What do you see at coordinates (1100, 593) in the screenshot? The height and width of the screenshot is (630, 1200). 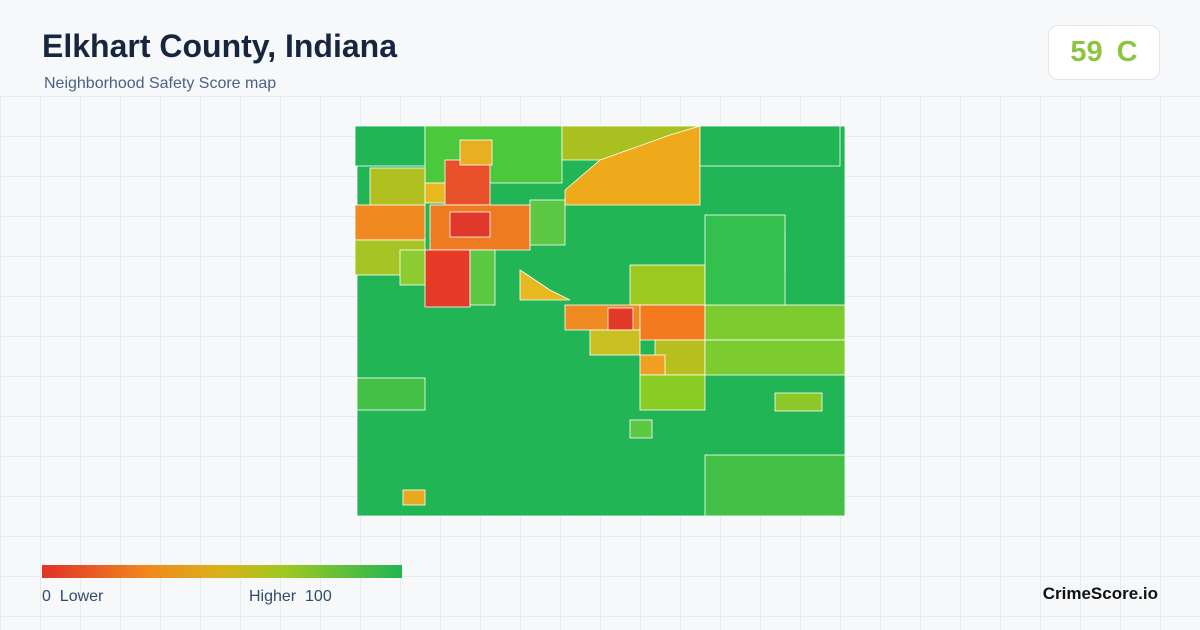 I see `brand: CrimeScore.io` at bounding box center [1100, 593].